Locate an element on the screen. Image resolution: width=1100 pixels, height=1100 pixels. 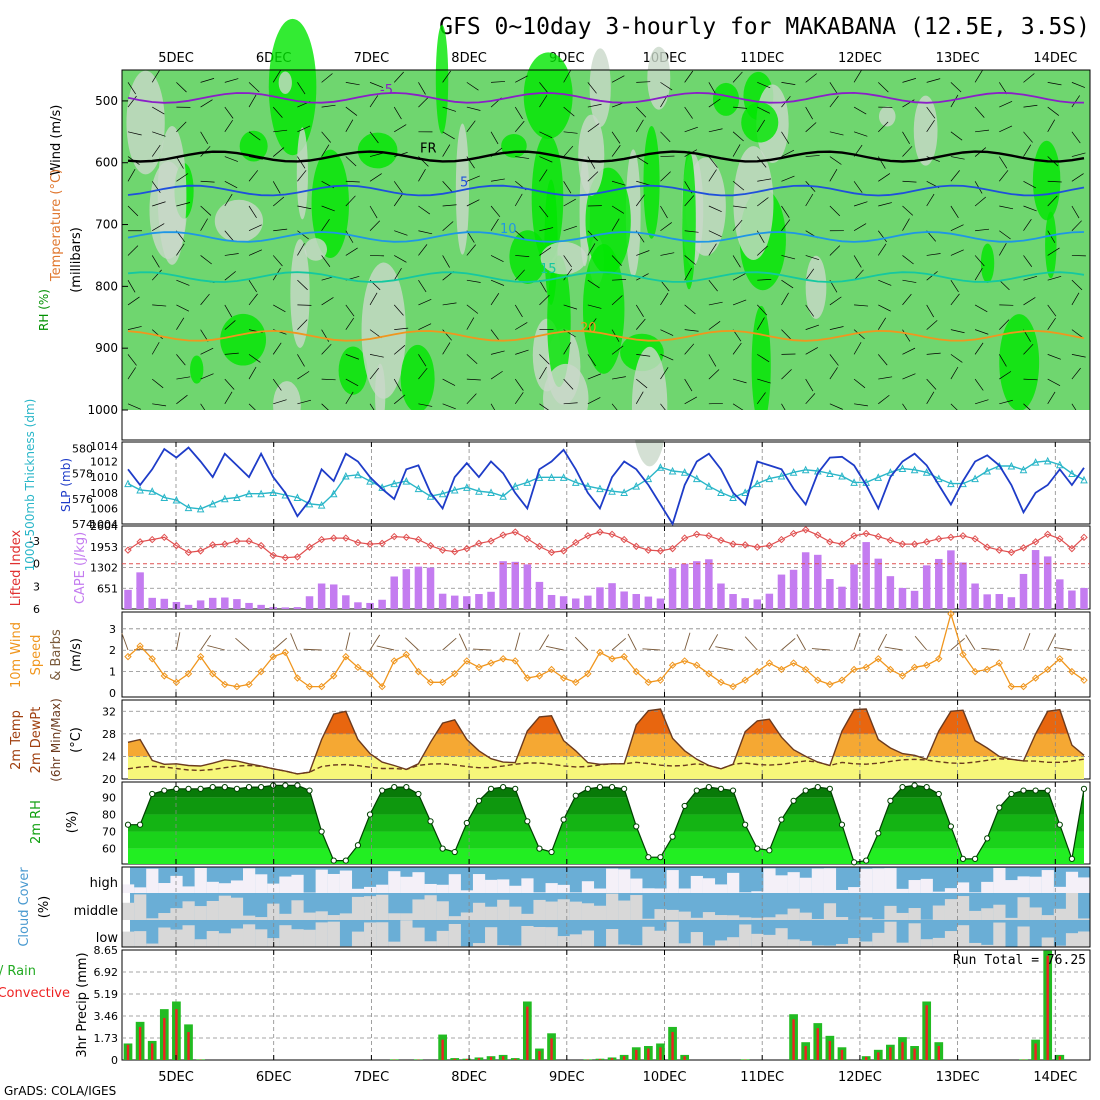
panel-frame is located at coordinates (606, 1005).